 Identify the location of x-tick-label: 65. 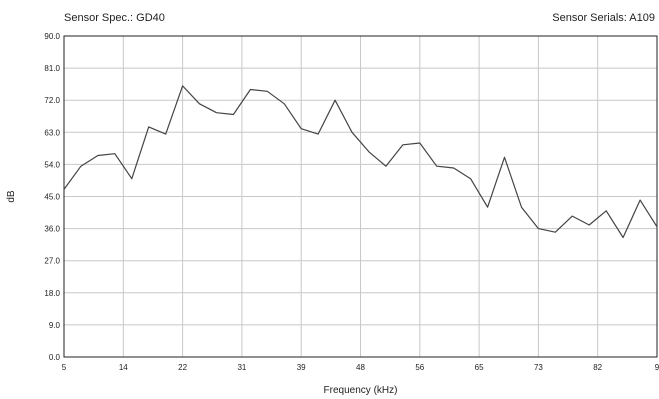
(479, 367).